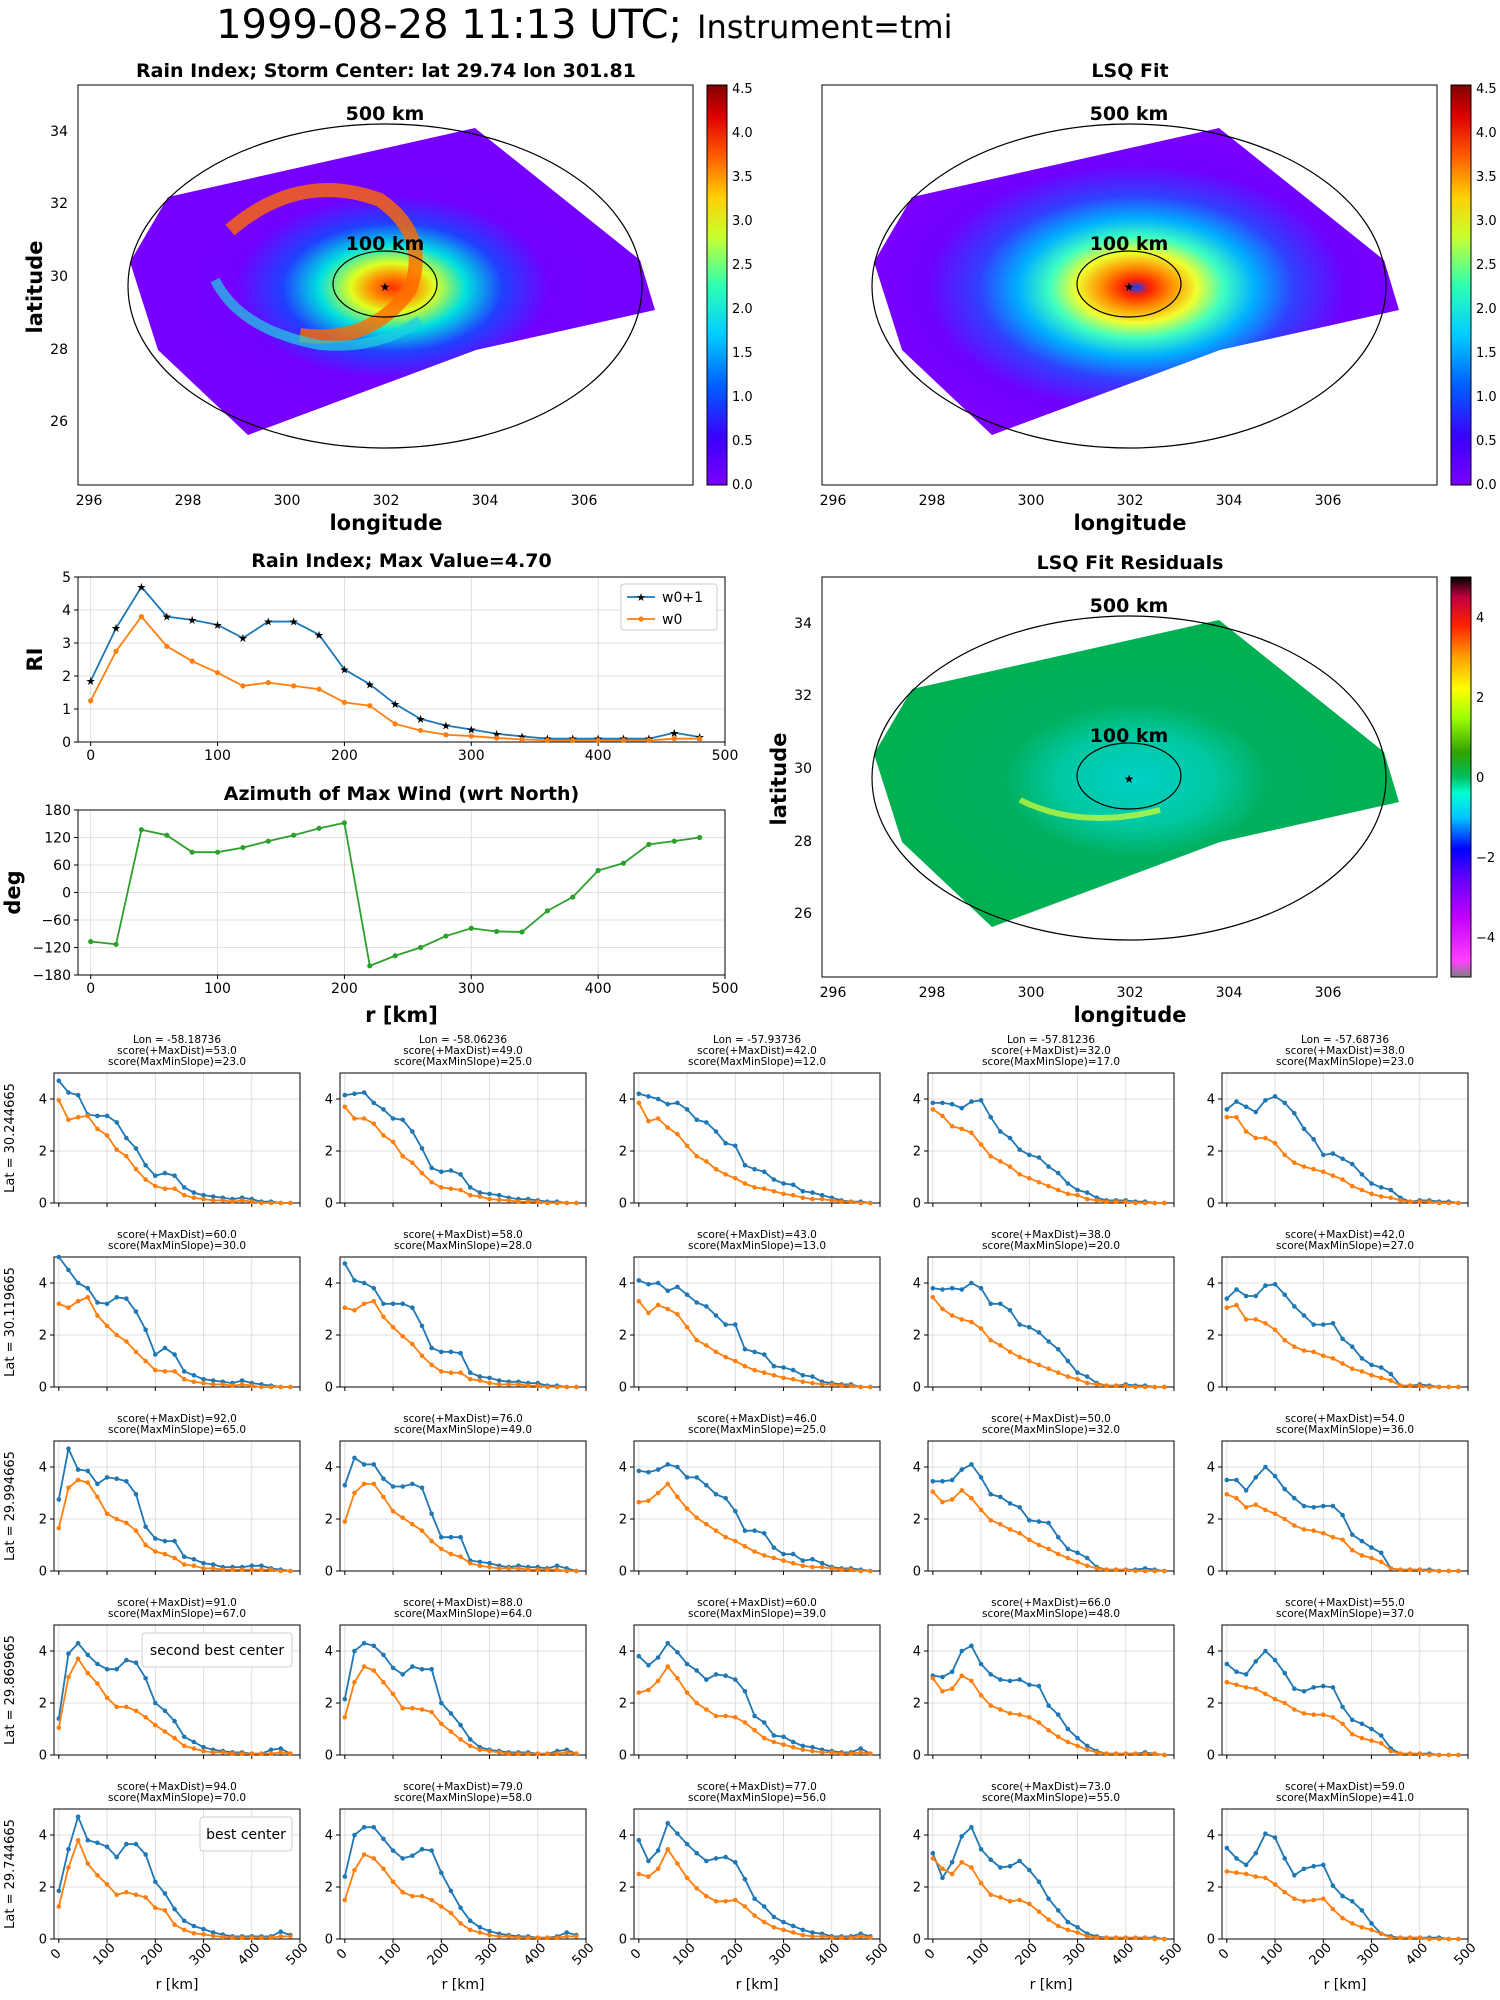 This screenshot has height=2000, width=1500. What do you see at coordinates (463, 1051) in the screenshot?
I see `panel-score-maxdist: score(+MaxDist)=49.0` at bounding box center [463, 1051].